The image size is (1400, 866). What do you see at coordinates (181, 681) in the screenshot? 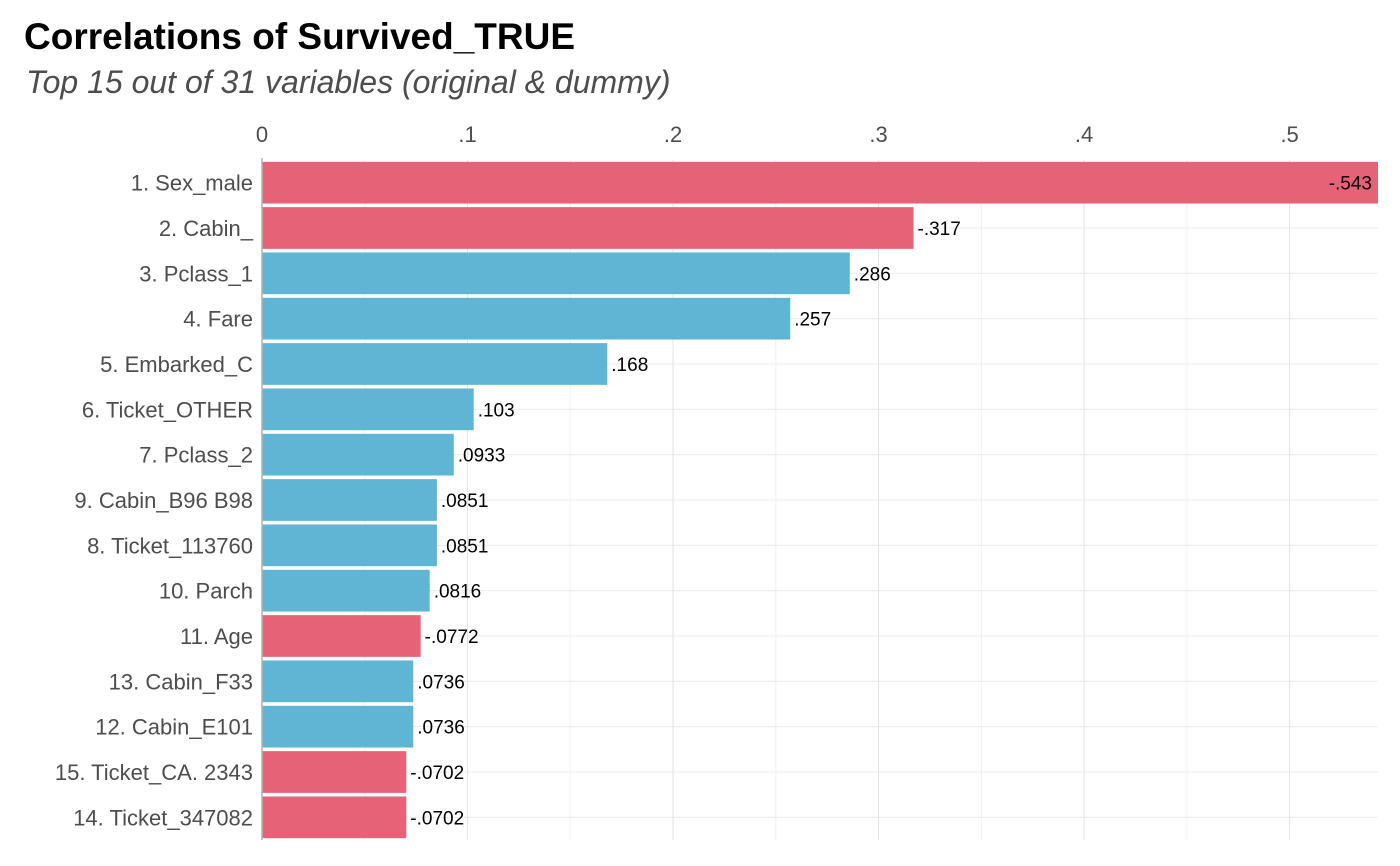
I see `category-label: 13. Cabin_F33` at bounding box center [181, 681].